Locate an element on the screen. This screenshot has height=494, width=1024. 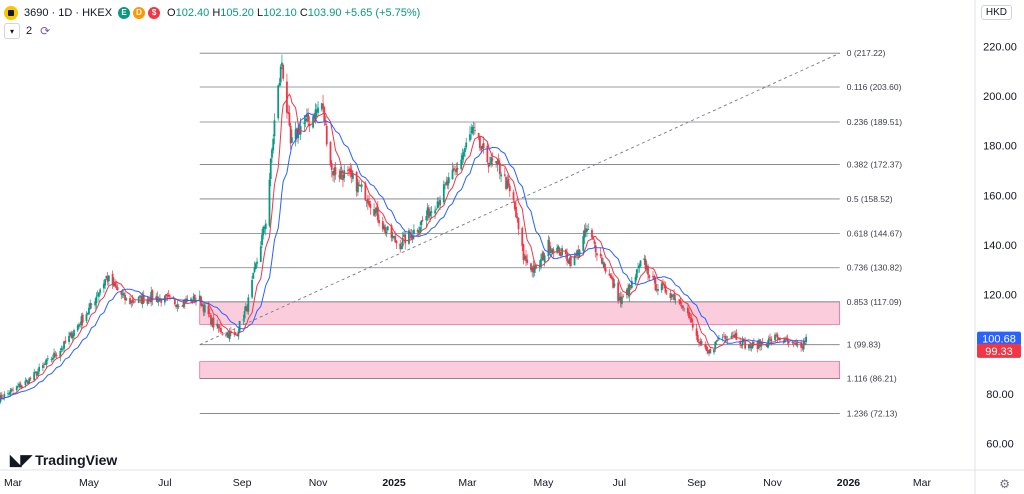
indicator-count: 2 is located at coordinates (29, 31).